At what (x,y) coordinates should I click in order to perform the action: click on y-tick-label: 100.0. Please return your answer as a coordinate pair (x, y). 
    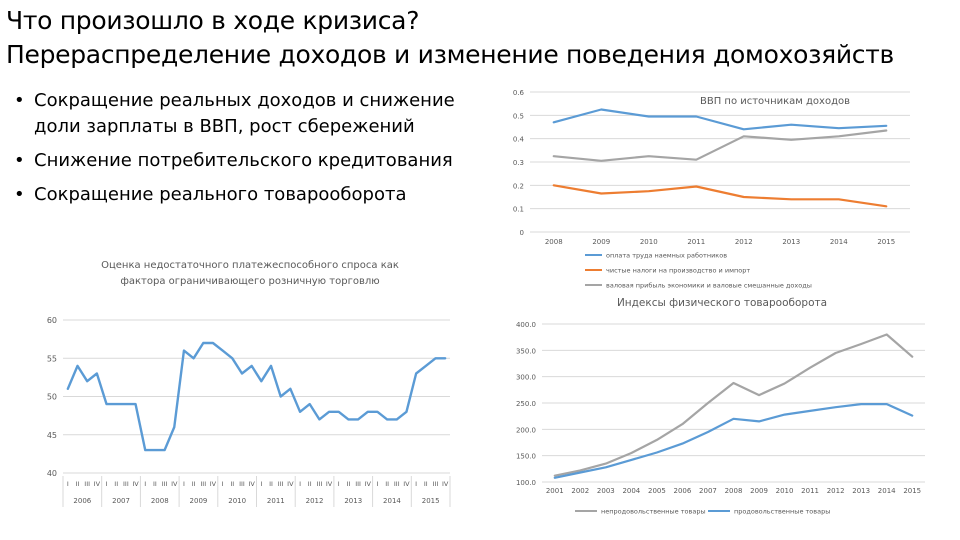
    Looking at the image, I should click on (526, 483).